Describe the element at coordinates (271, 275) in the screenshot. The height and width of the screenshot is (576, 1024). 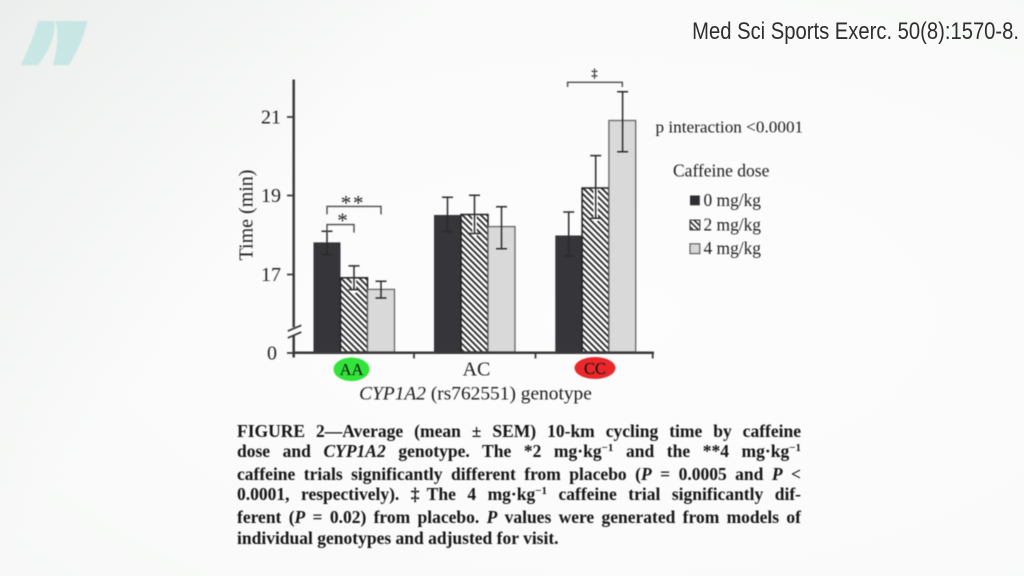
I see `svg-text: 17` at that location.